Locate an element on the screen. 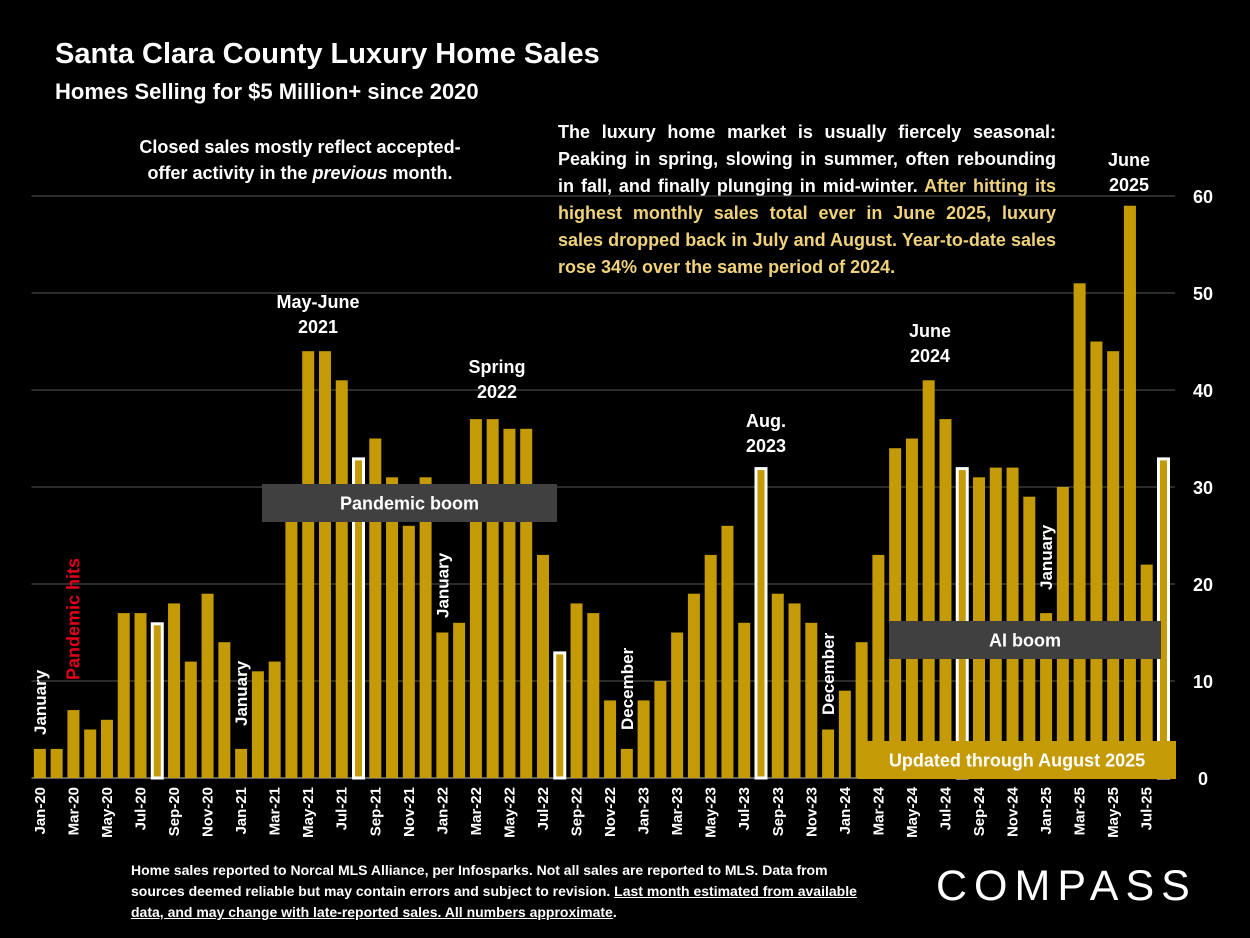  x-tick-label: Jul-23 is located at coordinates (744, 808).